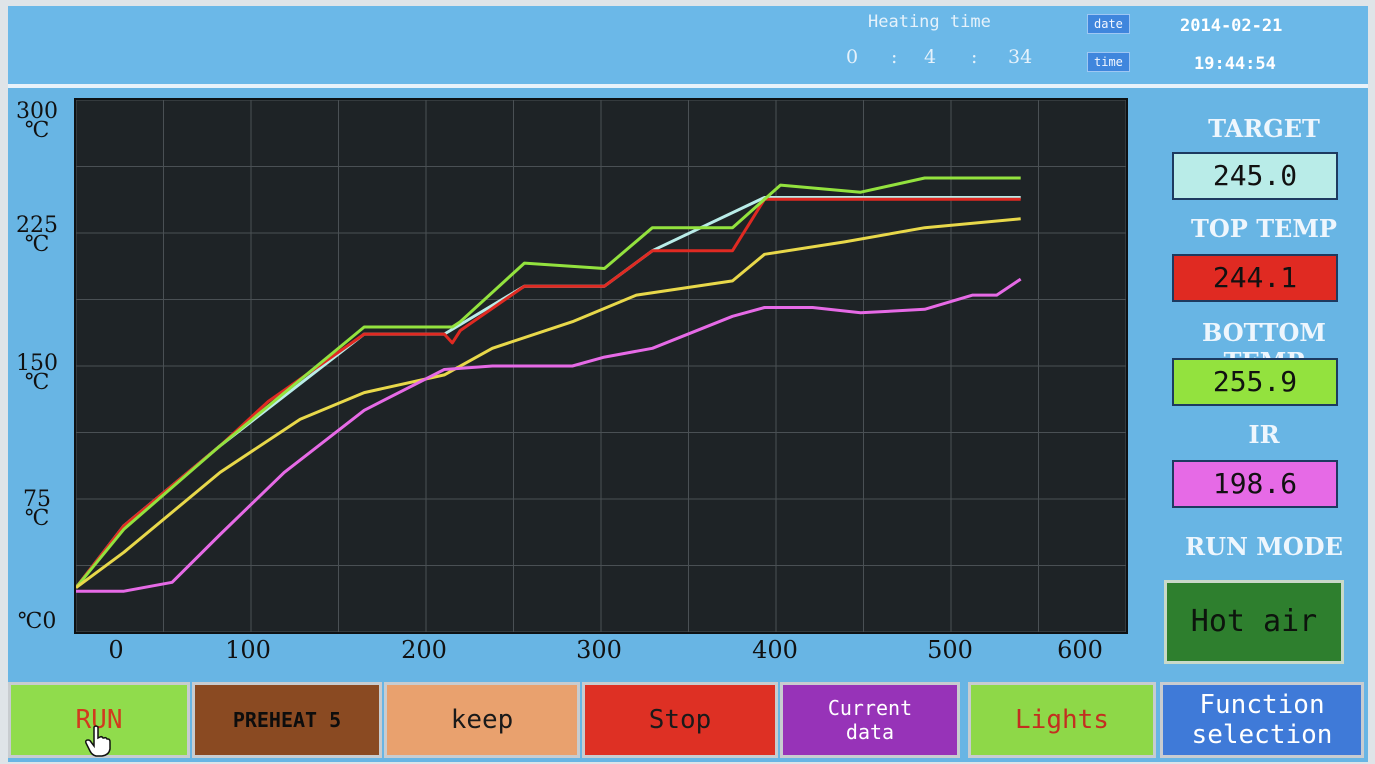 The height and width of the screenshot is (764, 1375). Describe the element at coordinates (1108, 24) in the screenshot. I see `date-tag: date` at that location.